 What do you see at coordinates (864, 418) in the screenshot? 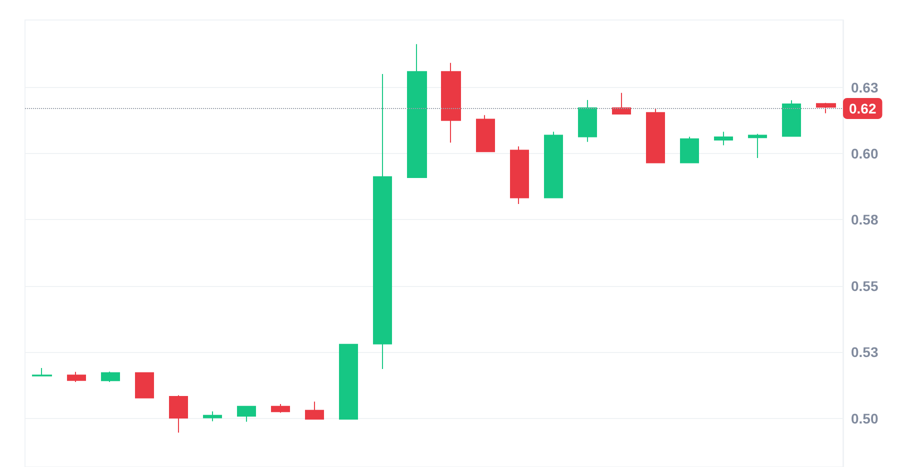
I see `y-tick-label: 0.50` at bounding box center [864, 418].